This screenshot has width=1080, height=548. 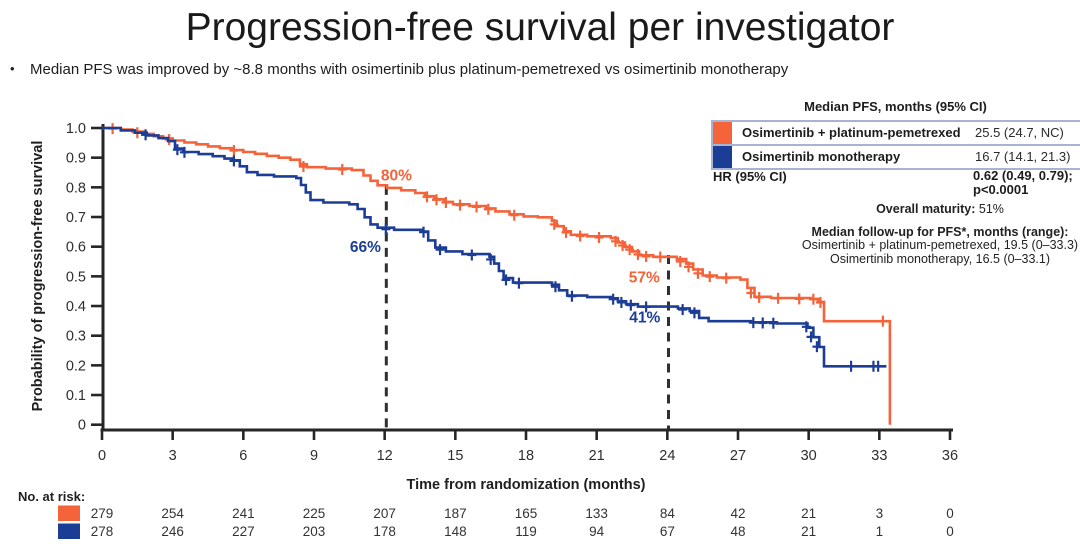 What do you see at coordinates (809, 456) in the screenshot?
I see `svg-text: 30` at bounding box center [809, 456].